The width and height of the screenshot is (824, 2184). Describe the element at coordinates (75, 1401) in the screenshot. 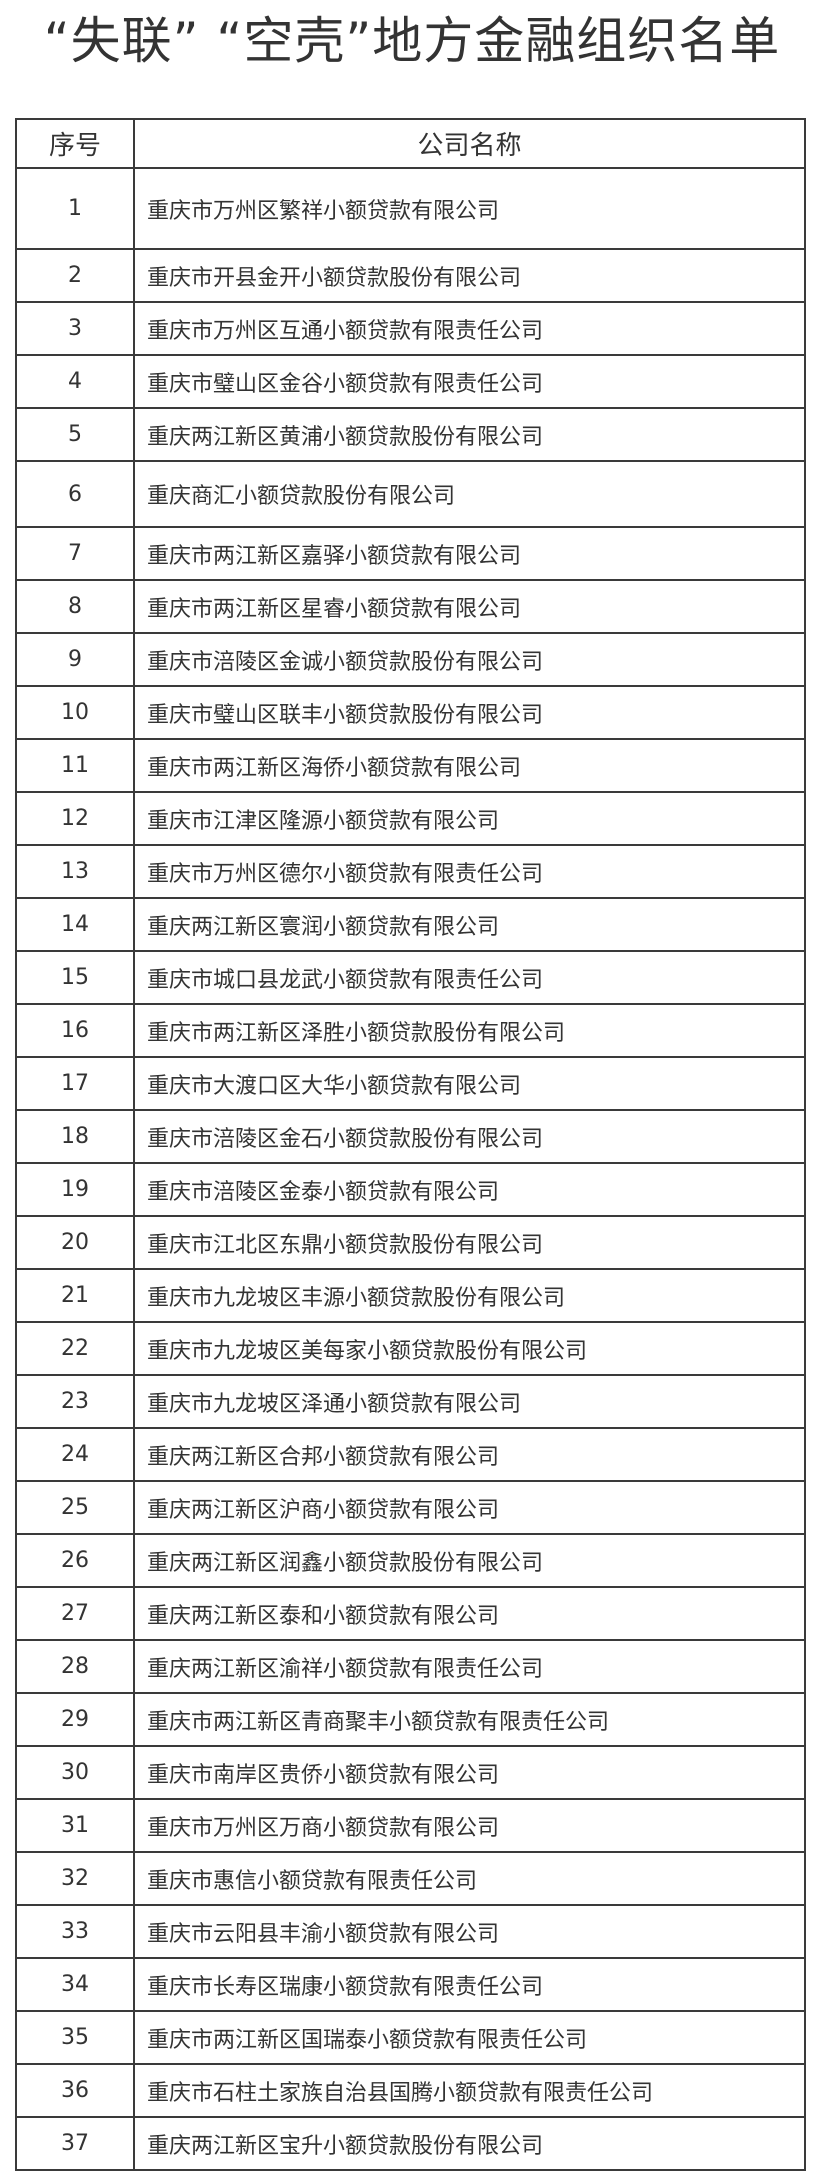

I see `serial-number-cell: 23` at that location.